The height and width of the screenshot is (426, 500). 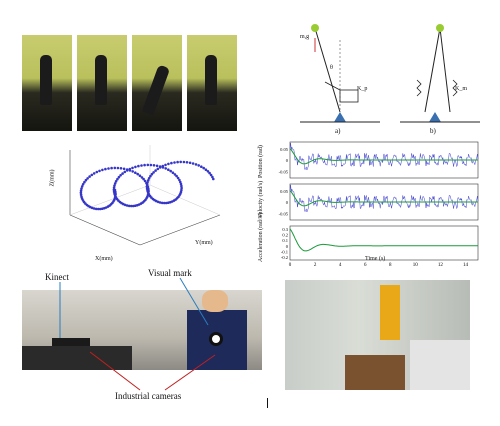 I want to click on label-kp: K_p, so click(x=362, y=89).